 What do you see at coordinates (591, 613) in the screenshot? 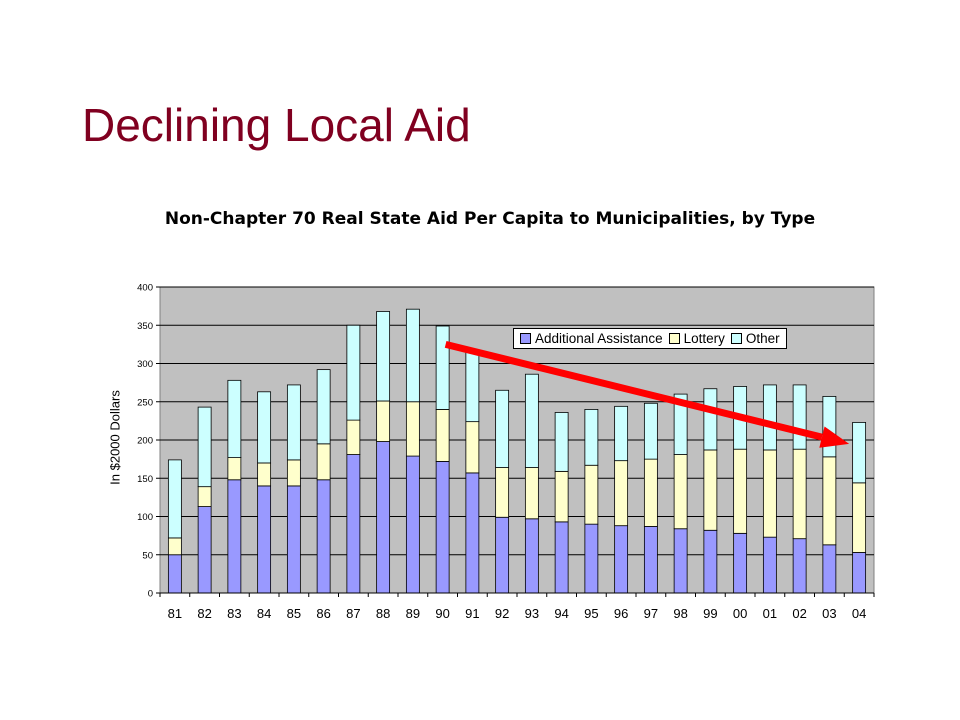
I see `x-tick-label: 95` at bounding box center [591, 613].